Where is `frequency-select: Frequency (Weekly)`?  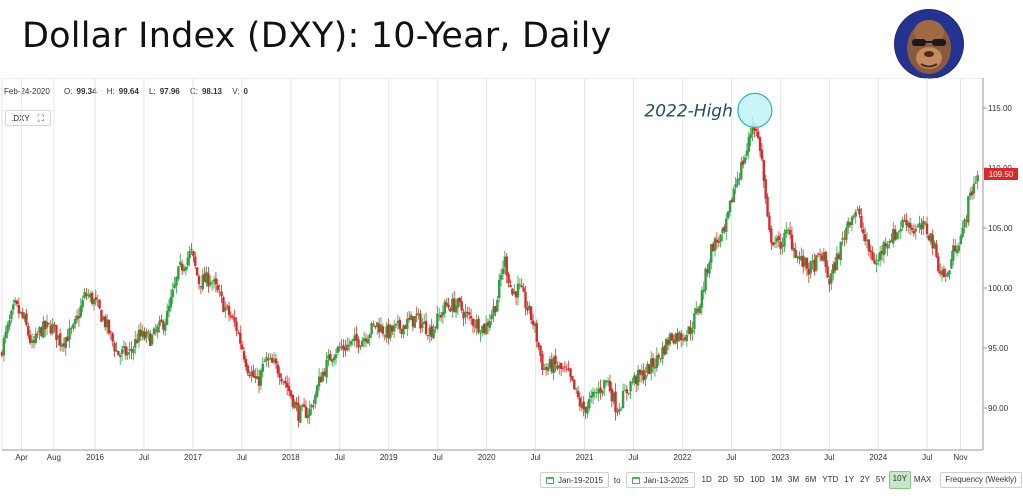 frequency-select: Frequency (Weekly) is located at coordinates (981, 480).